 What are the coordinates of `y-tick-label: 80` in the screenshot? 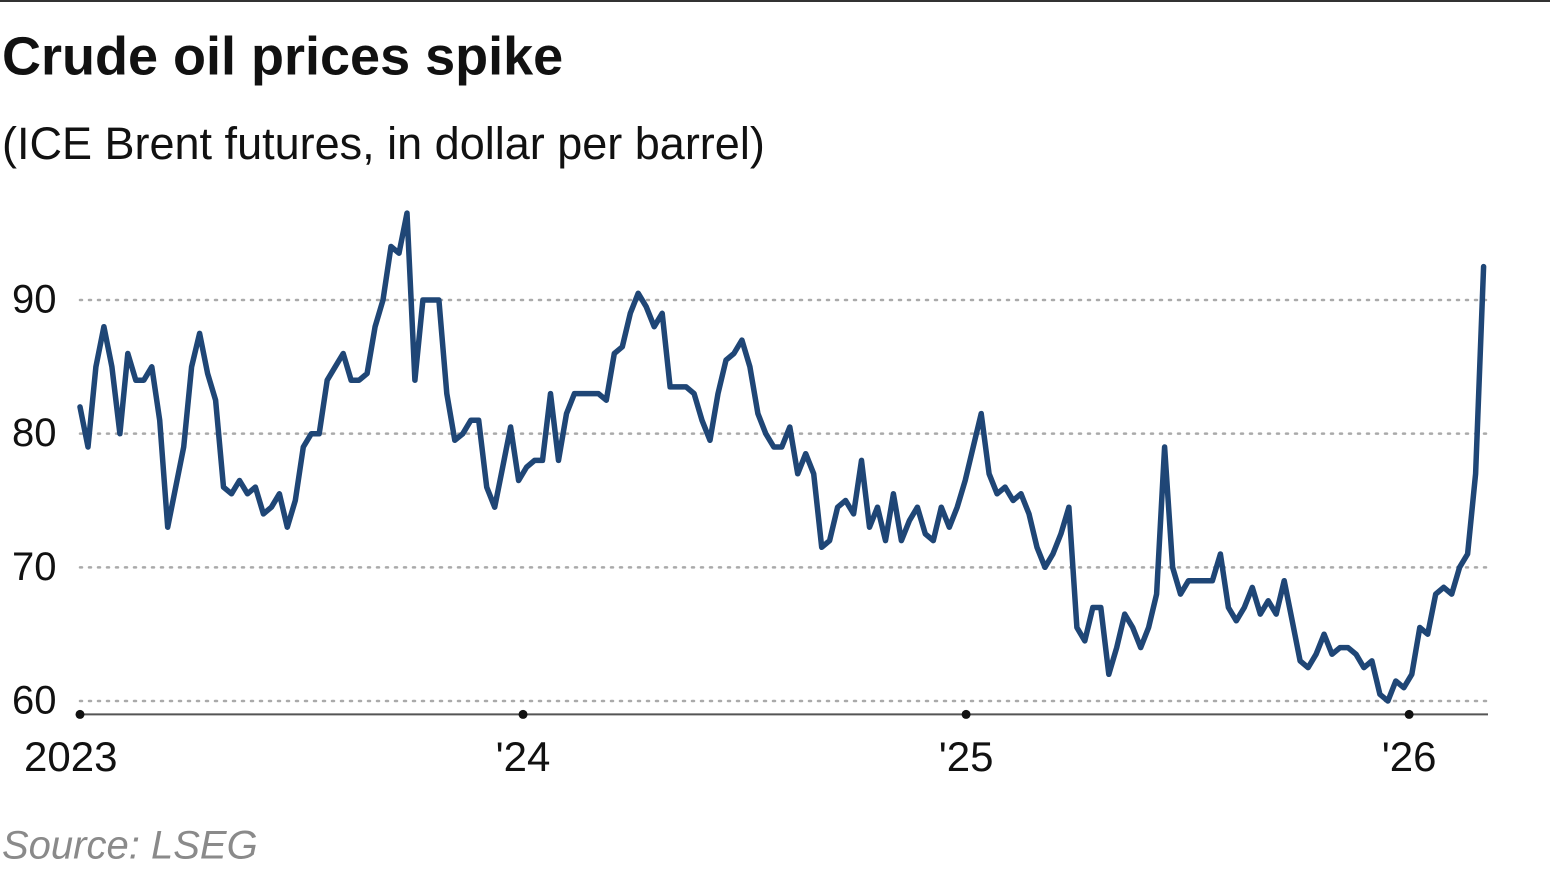 It's located at (34, 433).